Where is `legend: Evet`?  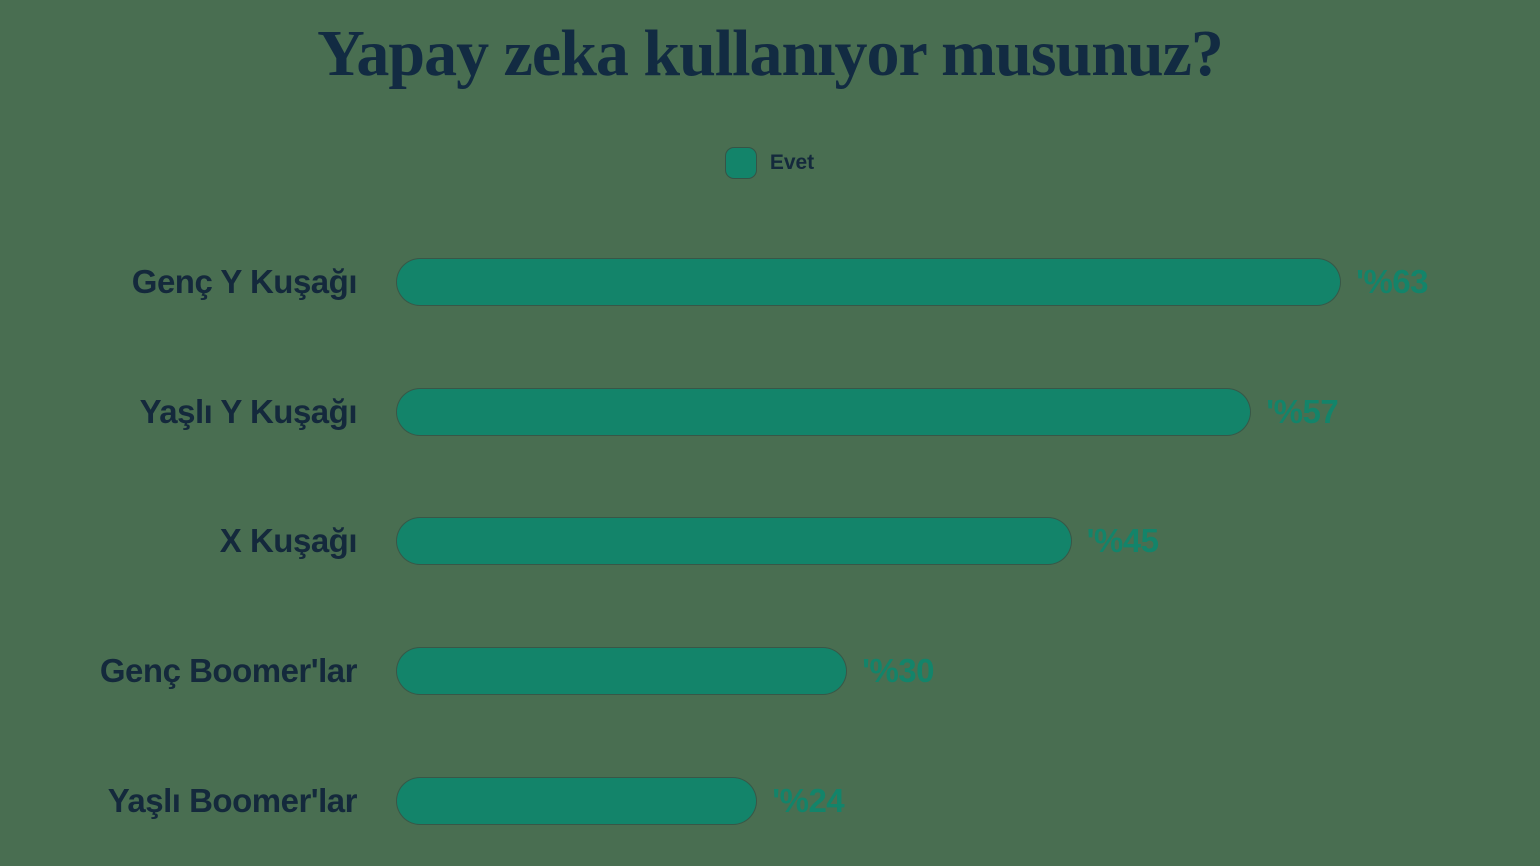
legend: Evet is located at coordinates (770, 163).